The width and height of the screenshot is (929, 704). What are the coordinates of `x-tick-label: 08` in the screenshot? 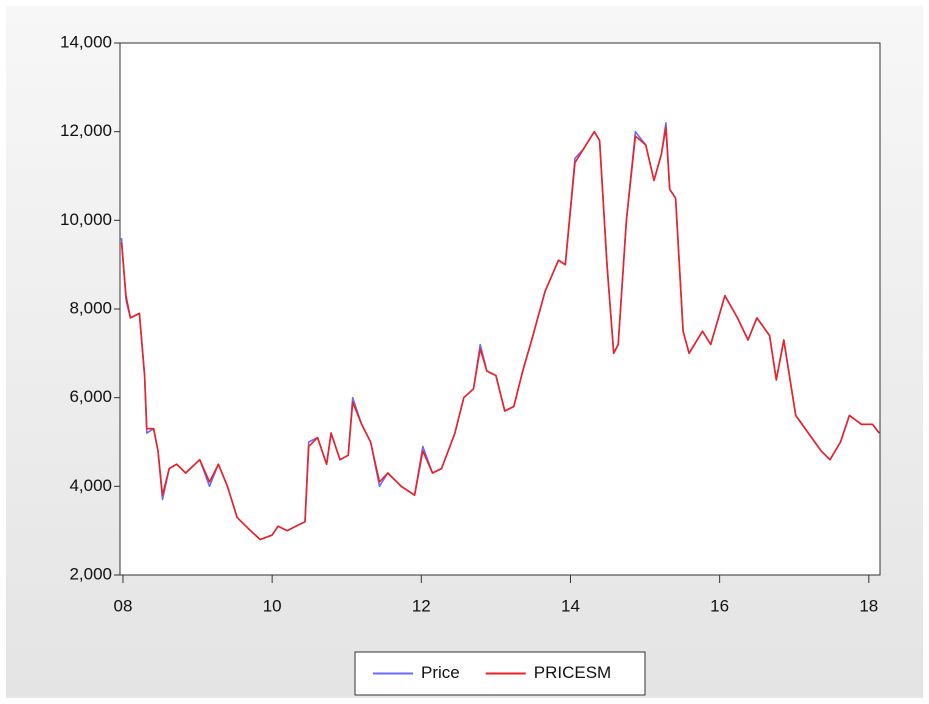 It's located at (123, 605).